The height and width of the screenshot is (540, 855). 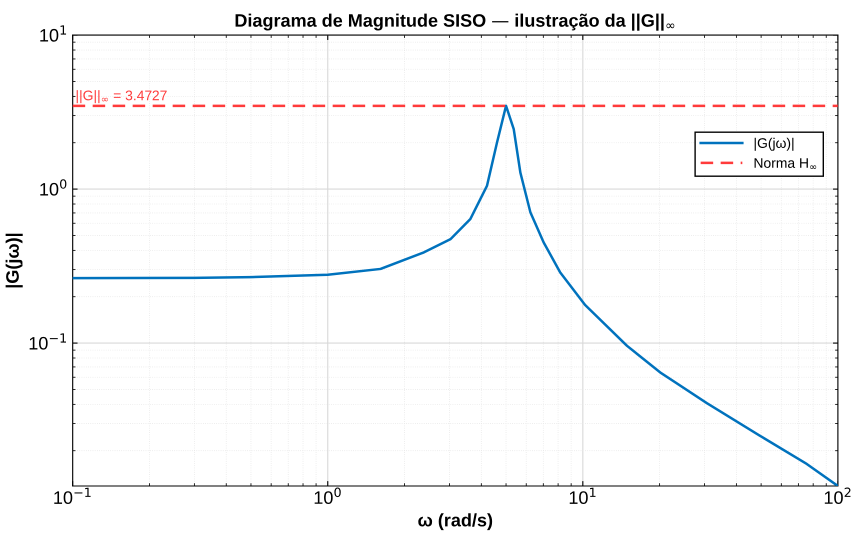 I want to click on y-tick-label: 10$^{0}$, so click(x=53, y=187).